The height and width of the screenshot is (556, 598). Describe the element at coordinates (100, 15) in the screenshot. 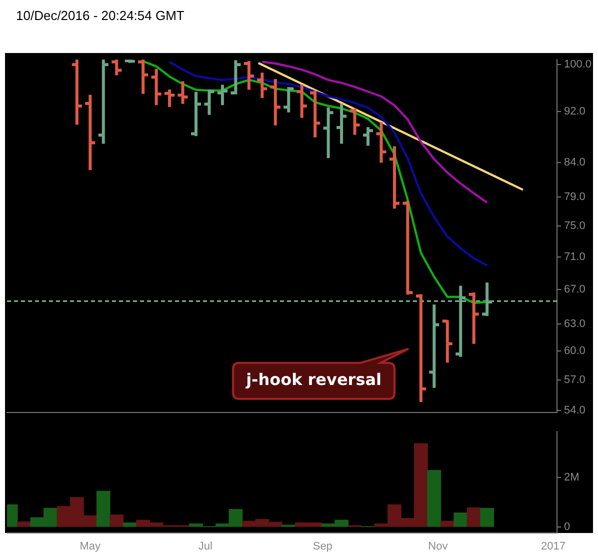

I see `chart-title: 10/Dec/2016 - 20:24:54 GMT` at that location.